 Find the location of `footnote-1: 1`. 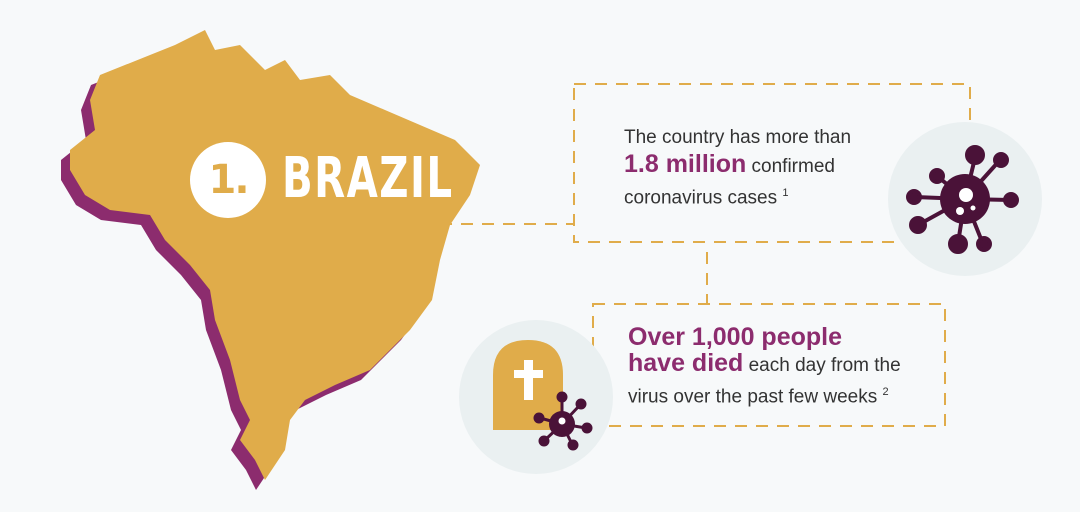

footnote-1: 1 is located at coordinates (785, 193).